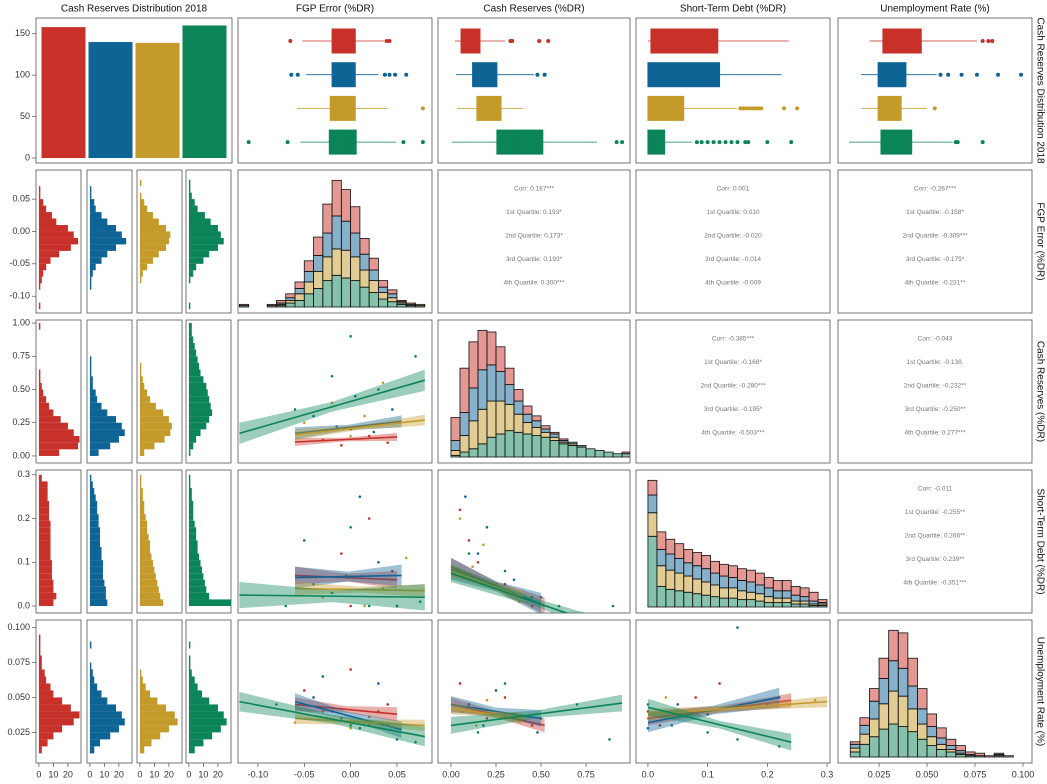 This screenshot has width=1047, height=784. I want to click on y-tick-label: -0.10, so click(19, 296).